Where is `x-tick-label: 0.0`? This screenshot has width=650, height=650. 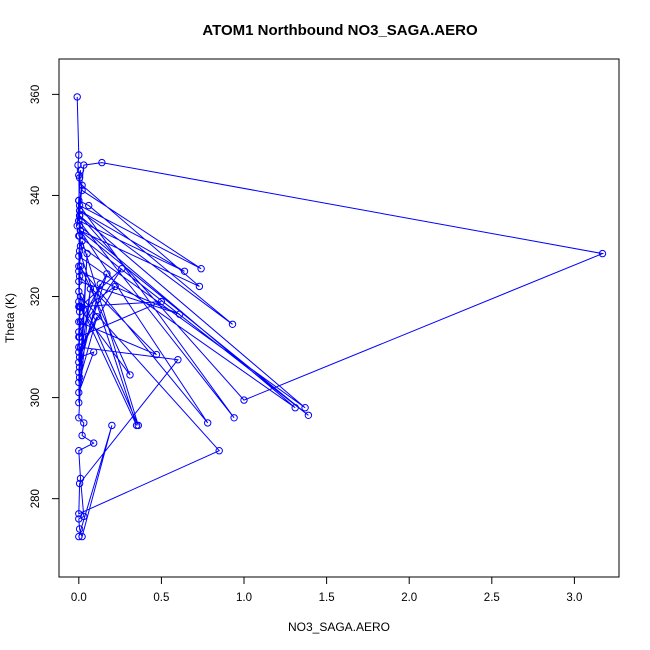 x-tick-label: 0.0 is located at coordinates (79, 598).